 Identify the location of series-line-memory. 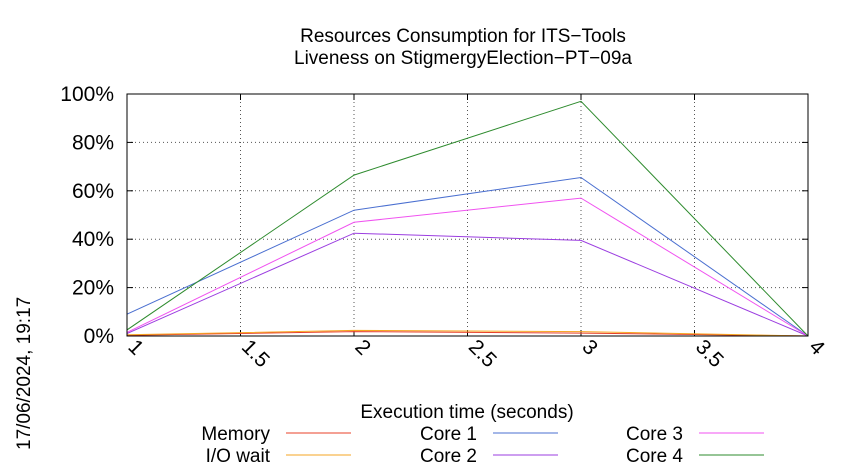
(467, 334).